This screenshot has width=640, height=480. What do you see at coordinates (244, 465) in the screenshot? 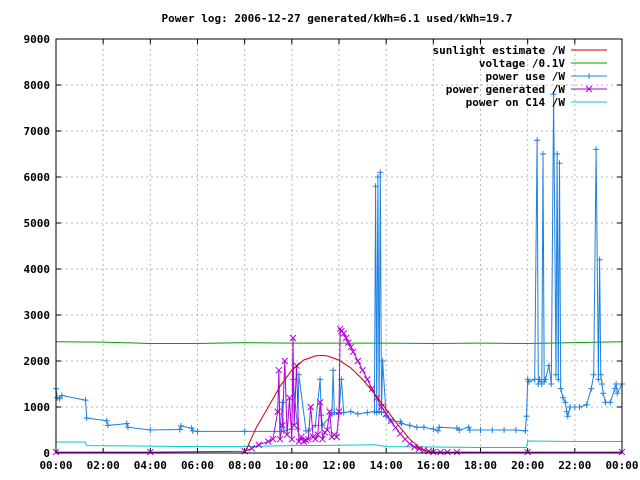
I see `x-tick-label: 08:00` at bounding box center [244, 465].